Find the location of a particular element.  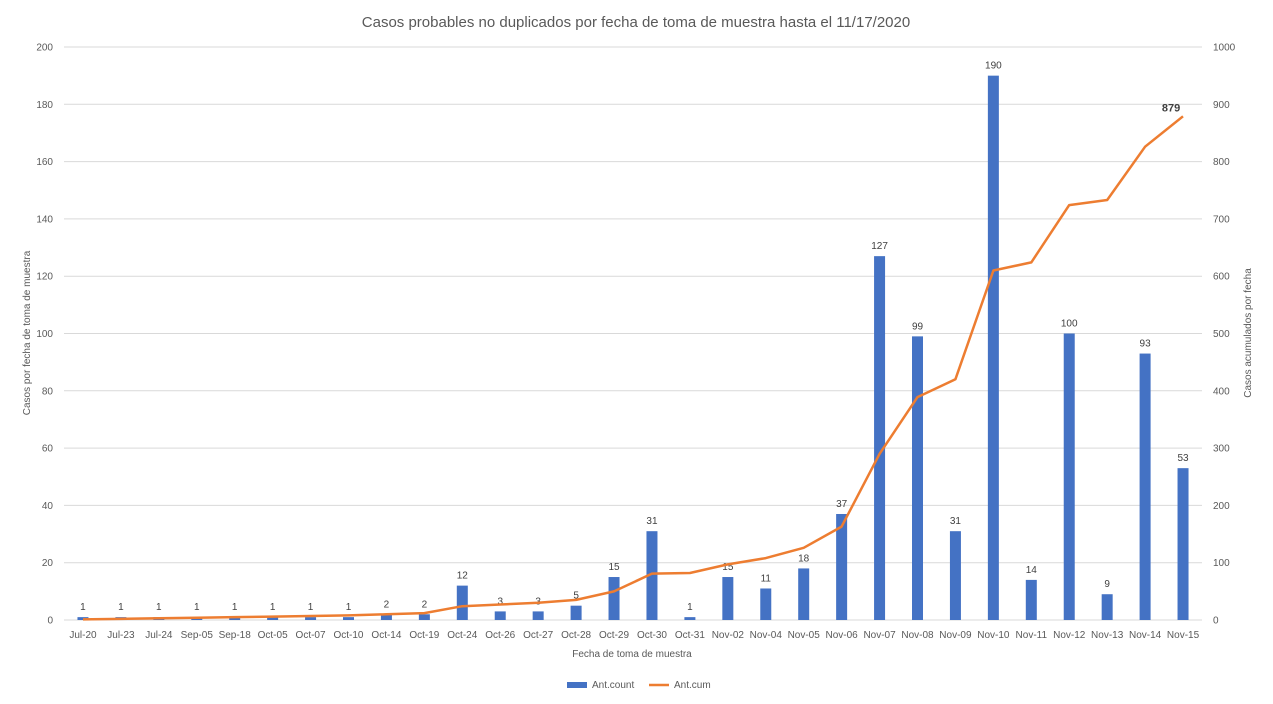

x-tick-label: Nov-02 is located at coordinates (728, 635).